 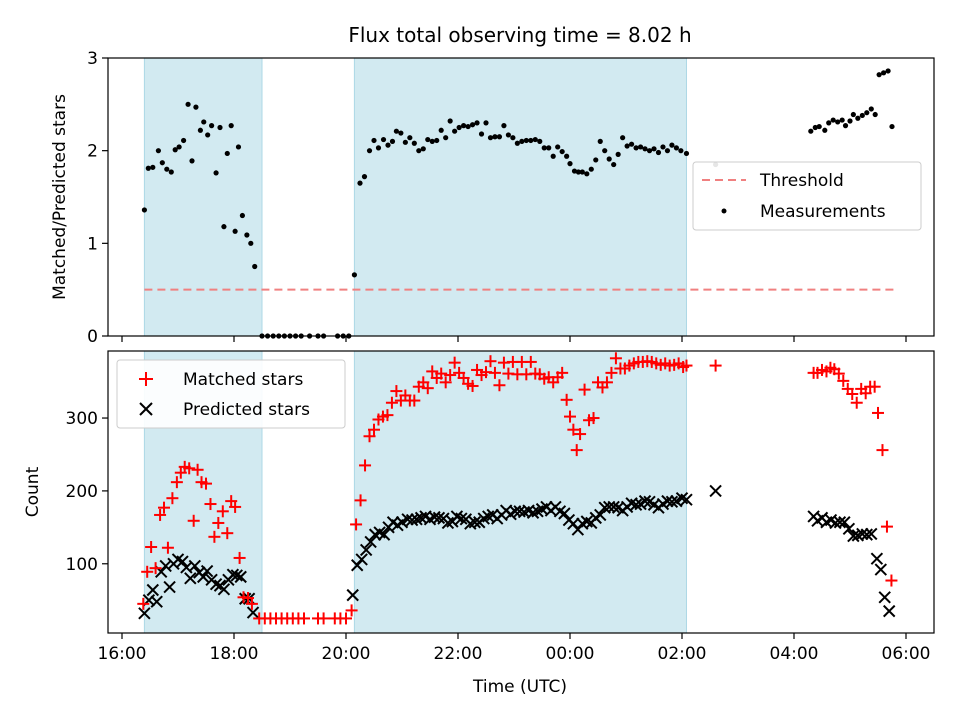 I want to click on legend-predicted-swatch, so click(x=146, y=409).